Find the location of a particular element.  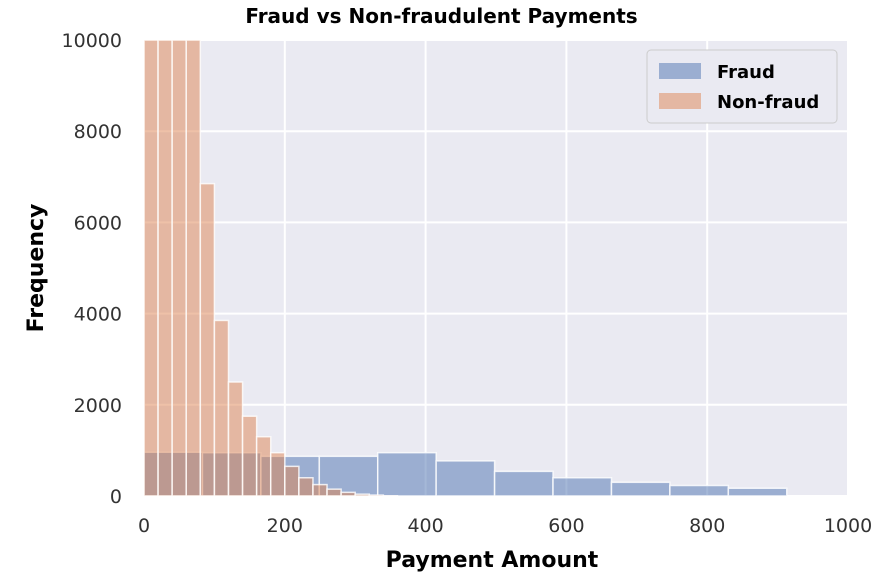

x-tick-label: 800 is located at coordinates (707, 526).